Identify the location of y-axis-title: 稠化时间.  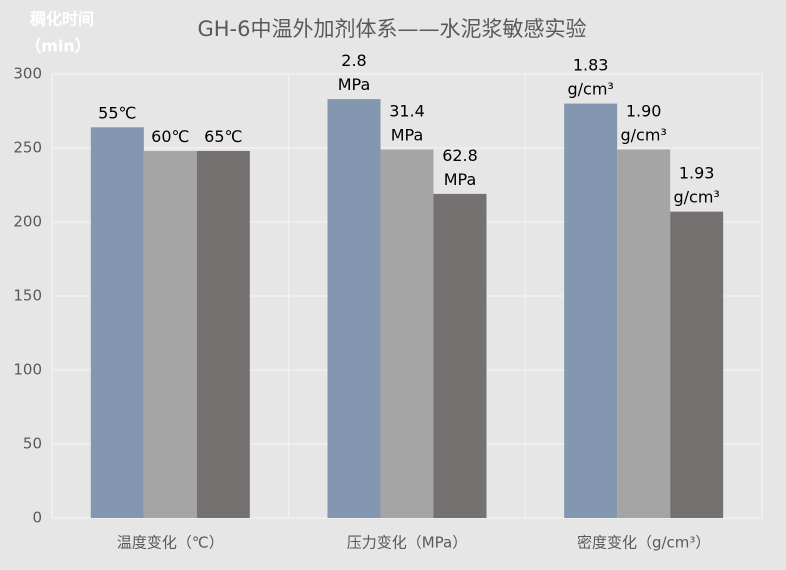
(62, 19).